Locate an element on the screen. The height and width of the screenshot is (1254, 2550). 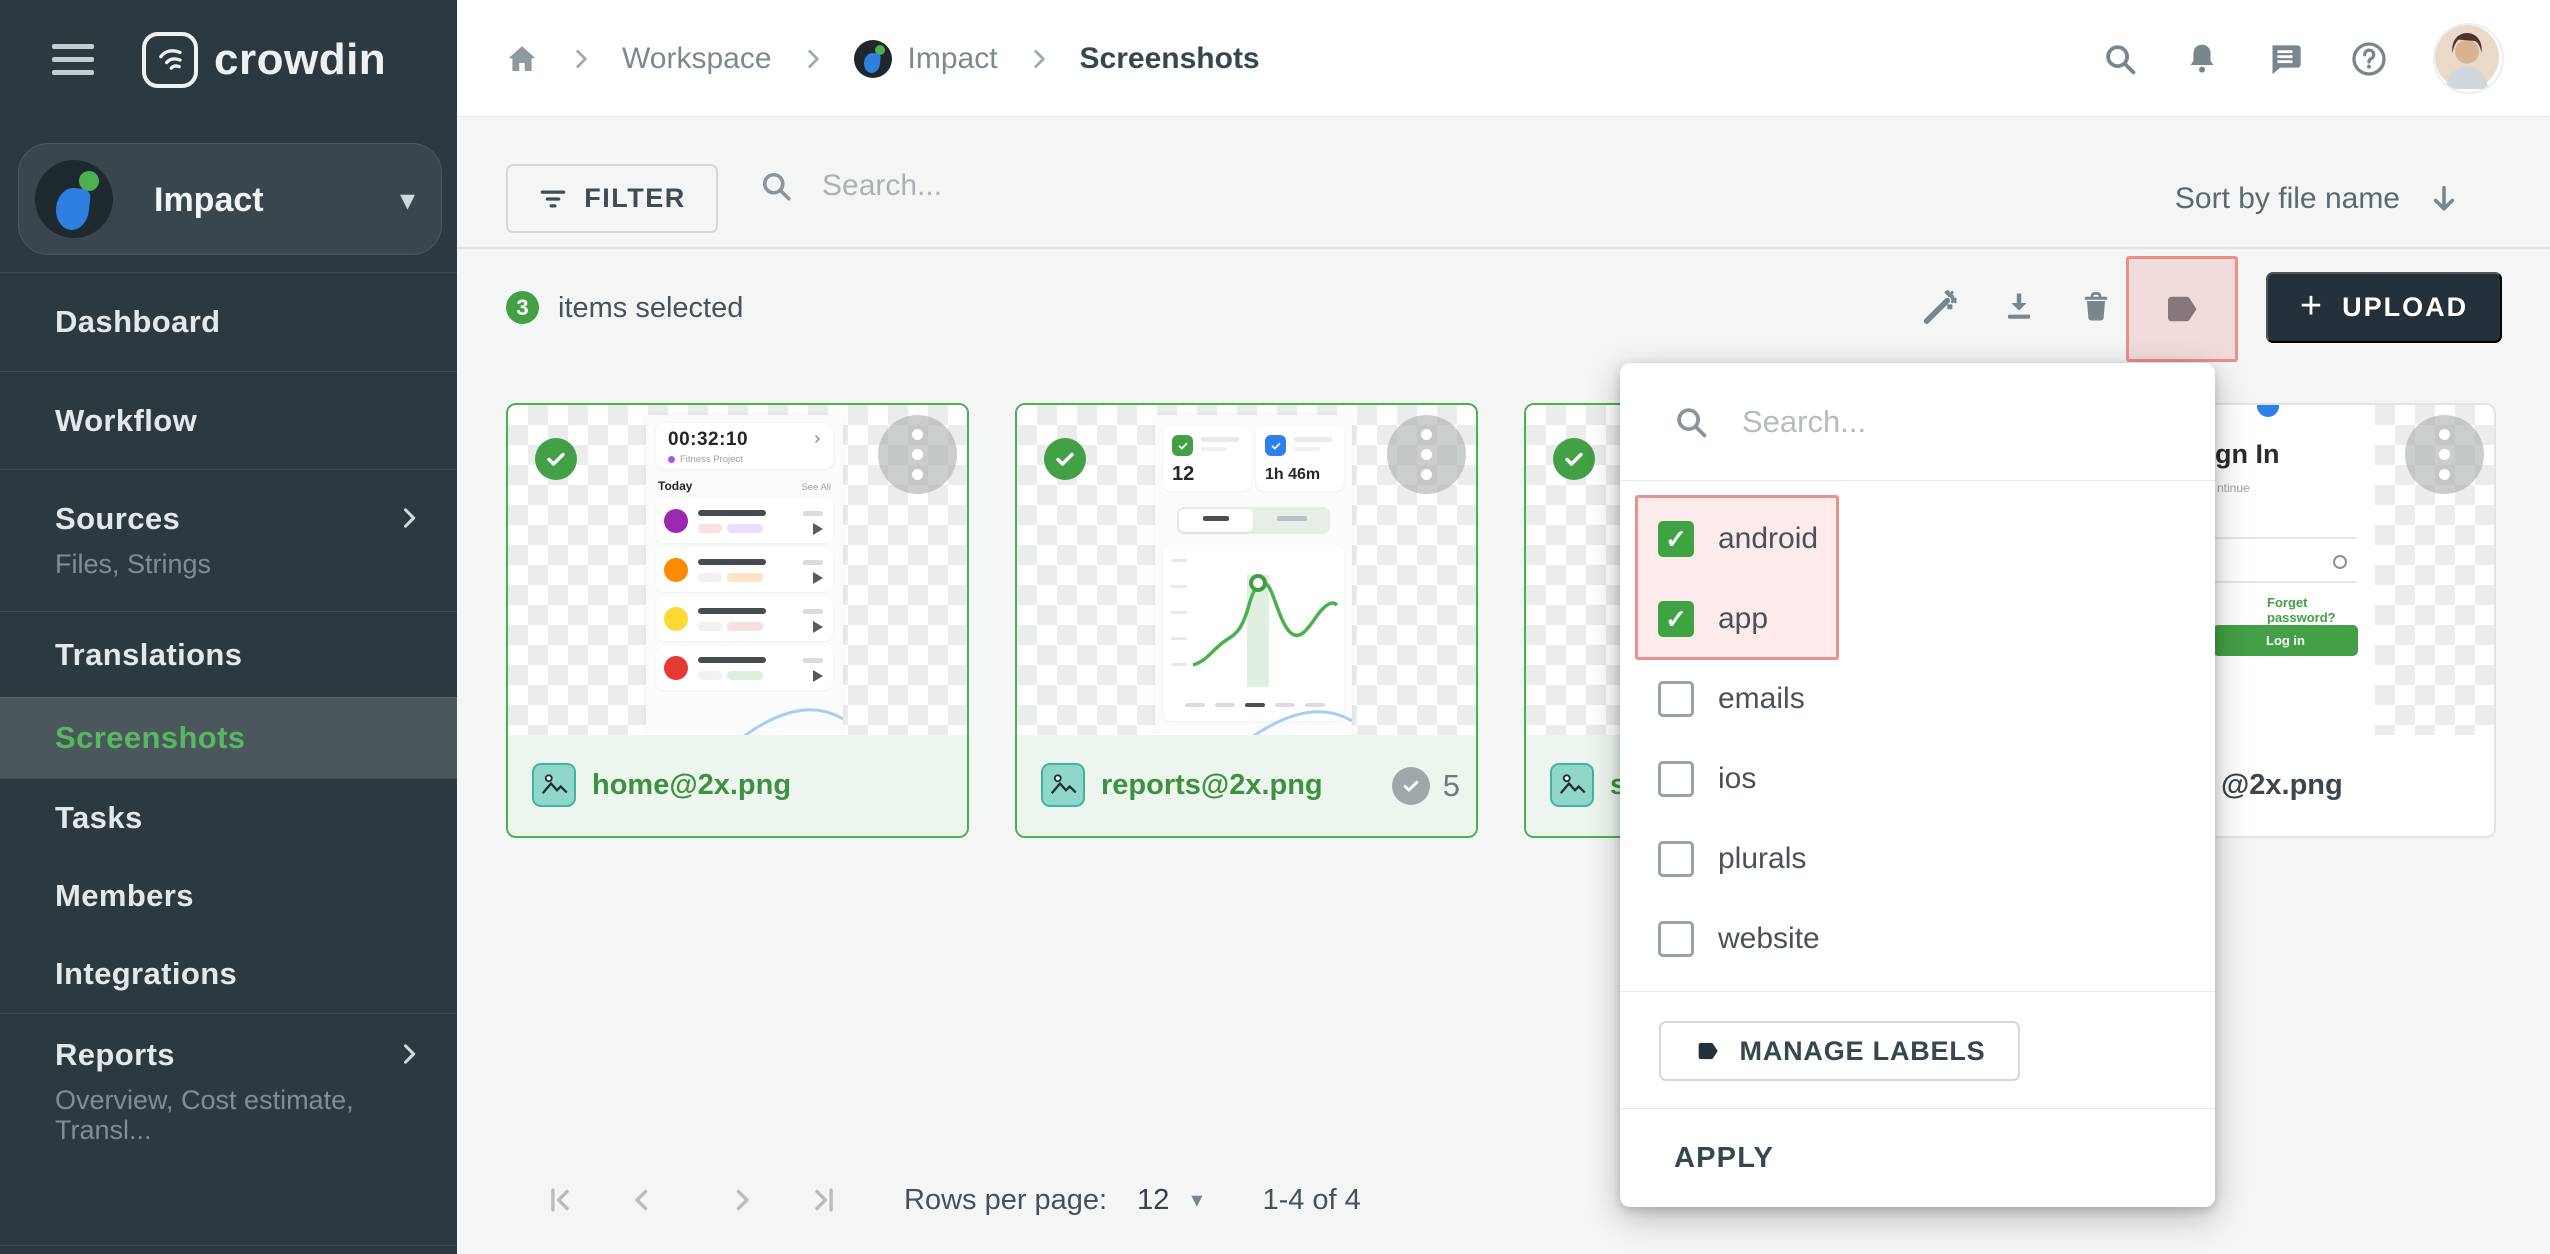
manage-labels-section: MANAGE LABELS is located at coordinates (1917, 1049).